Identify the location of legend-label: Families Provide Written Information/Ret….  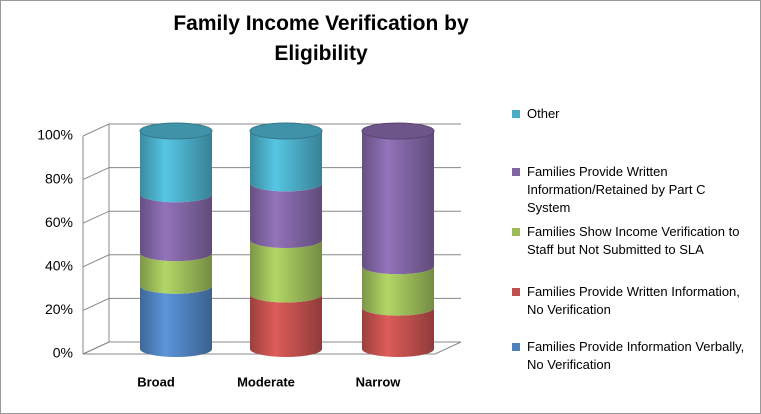
(616, 189).